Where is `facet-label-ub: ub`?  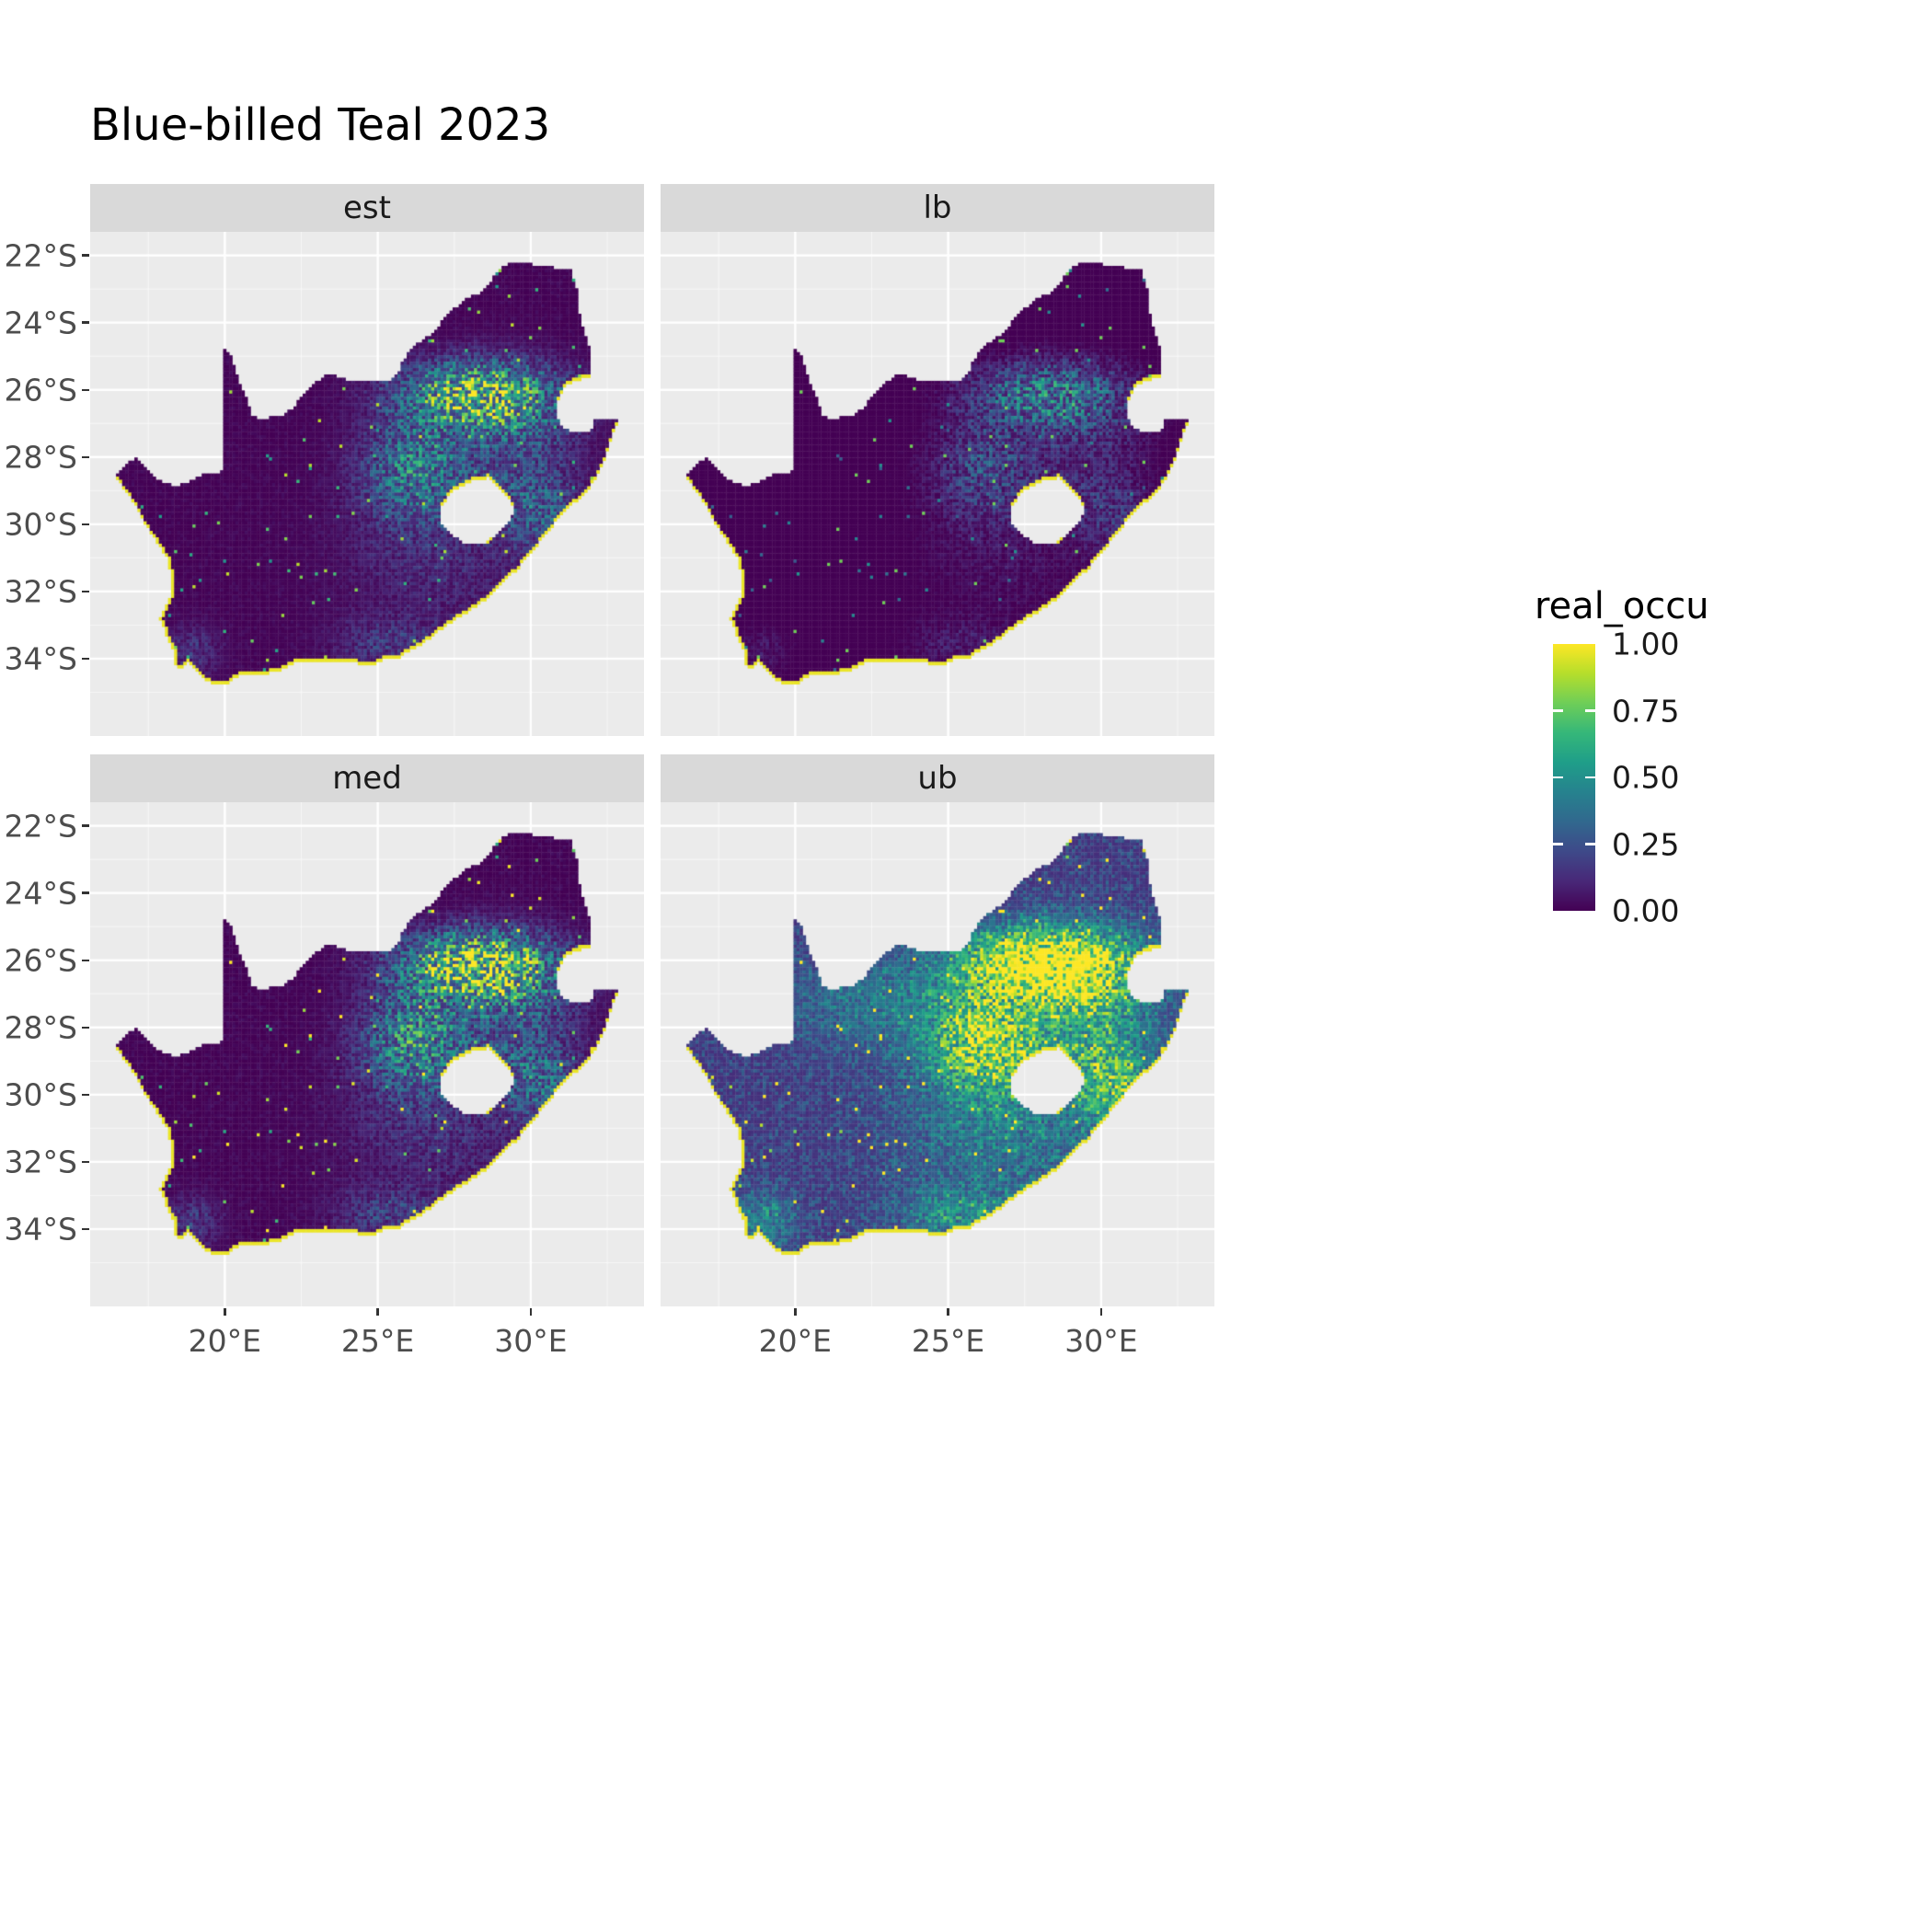
facet-label-ub: ub is located at coordinates (937, 778).